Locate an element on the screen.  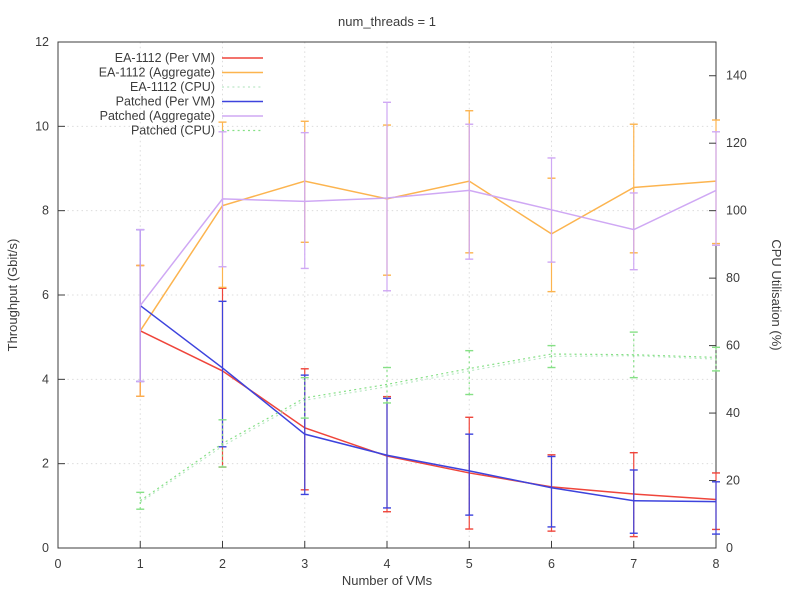
x-tick-label: 7 is located at coordinates (633, 564).